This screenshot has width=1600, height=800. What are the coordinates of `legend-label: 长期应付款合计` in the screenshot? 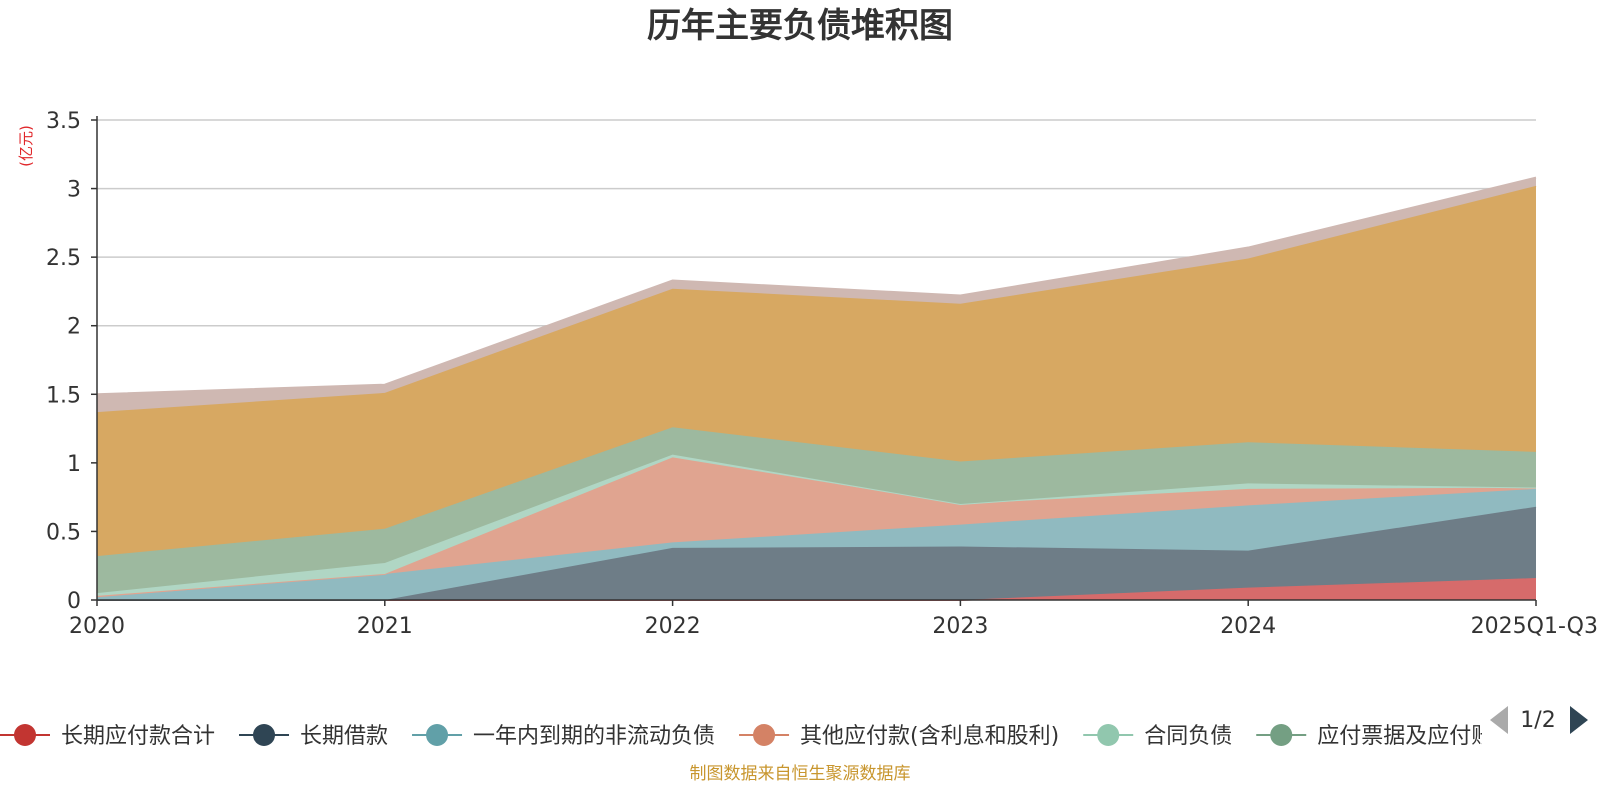 It's located at (138, 736).